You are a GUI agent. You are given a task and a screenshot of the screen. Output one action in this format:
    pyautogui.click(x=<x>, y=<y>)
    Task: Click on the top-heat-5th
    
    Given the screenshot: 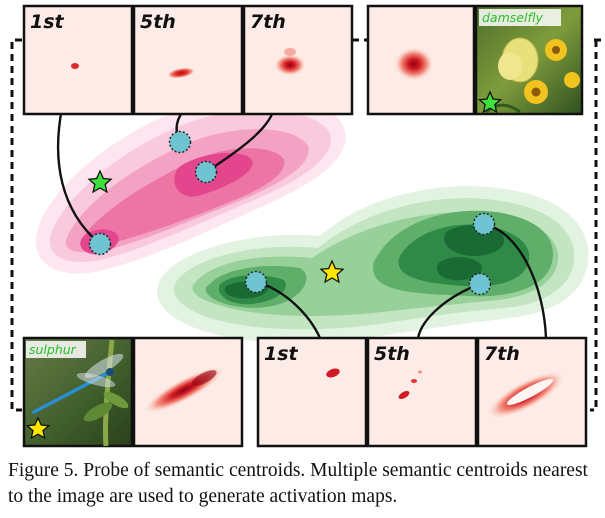 What is the action you would take?
    pyautogui.click(x=181, y=73)
    